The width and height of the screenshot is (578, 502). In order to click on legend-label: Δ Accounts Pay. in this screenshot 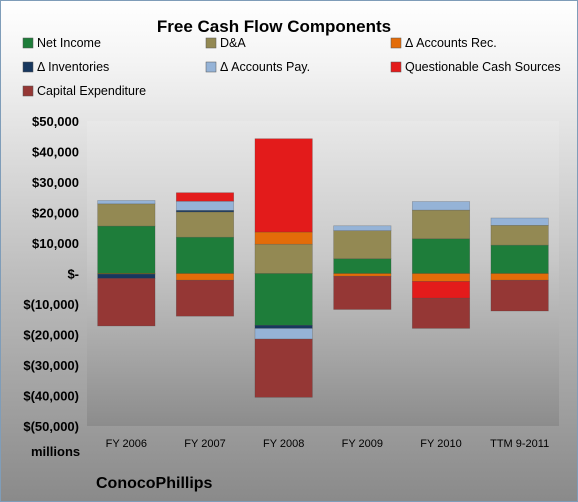, I will do `click(265, 67)`.